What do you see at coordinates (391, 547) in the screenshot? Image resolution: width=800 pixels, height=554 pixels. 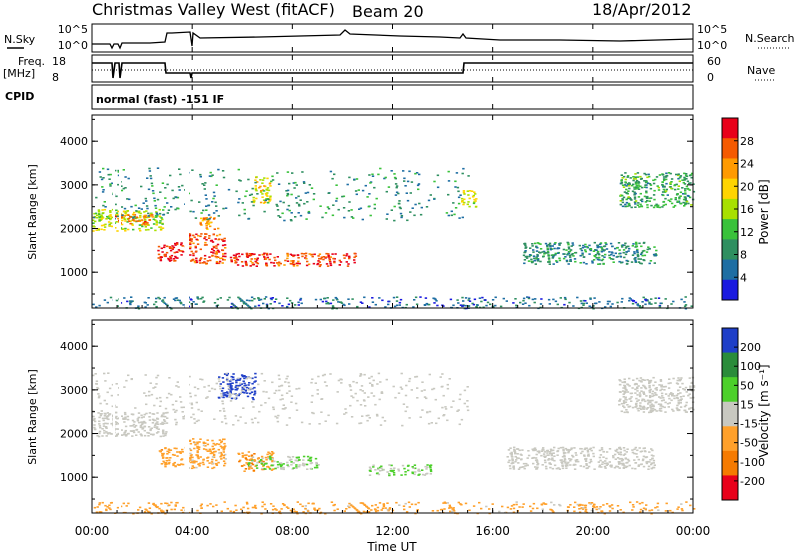 I see `time-axis-label: Time UT` at bounding box center [391, 547].